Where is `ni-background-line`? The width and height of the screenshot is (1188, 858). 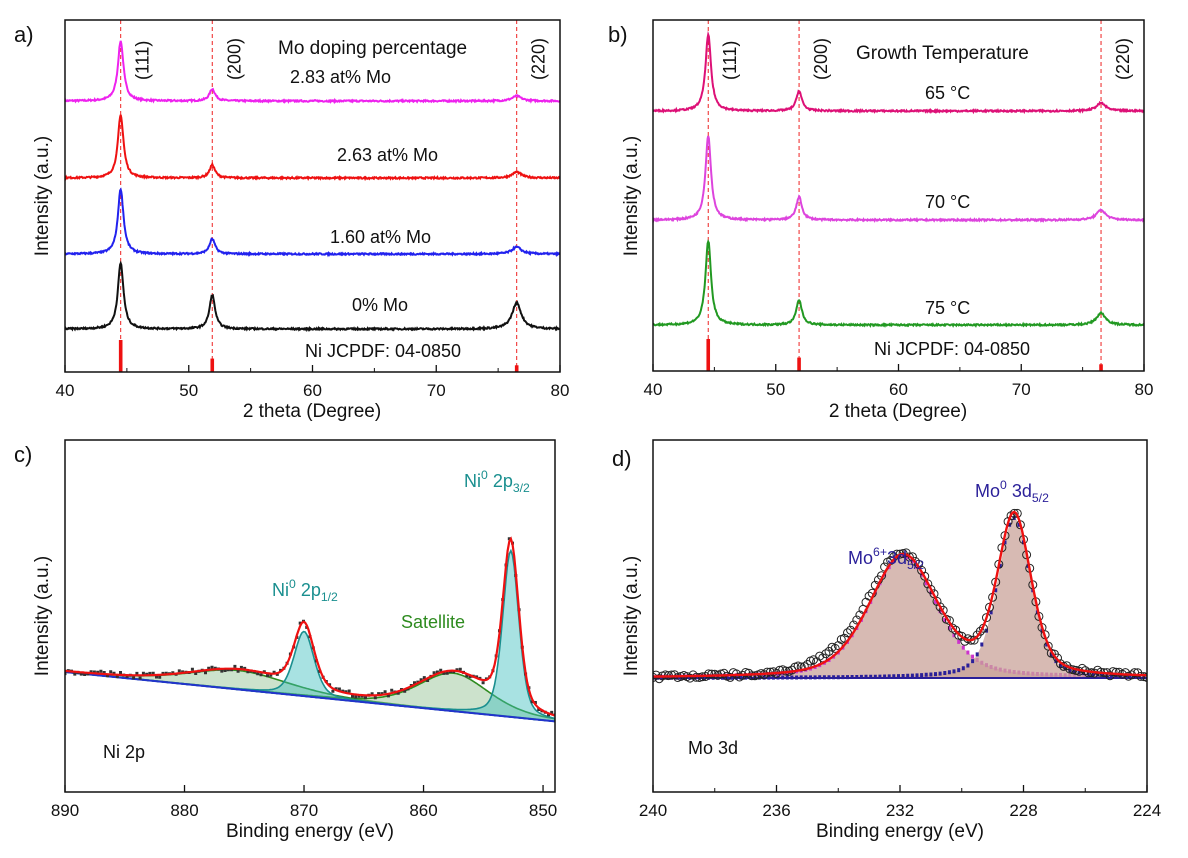
ni-background-line is located at coordinates (310, 697).